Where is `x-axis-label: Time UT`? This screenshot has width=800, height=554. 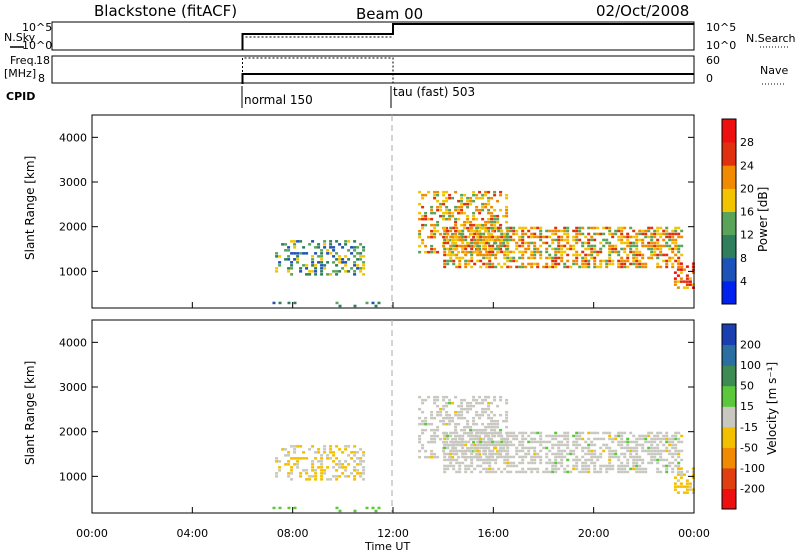
x-axis-label: Time UT is located at coordinates (387, 546).